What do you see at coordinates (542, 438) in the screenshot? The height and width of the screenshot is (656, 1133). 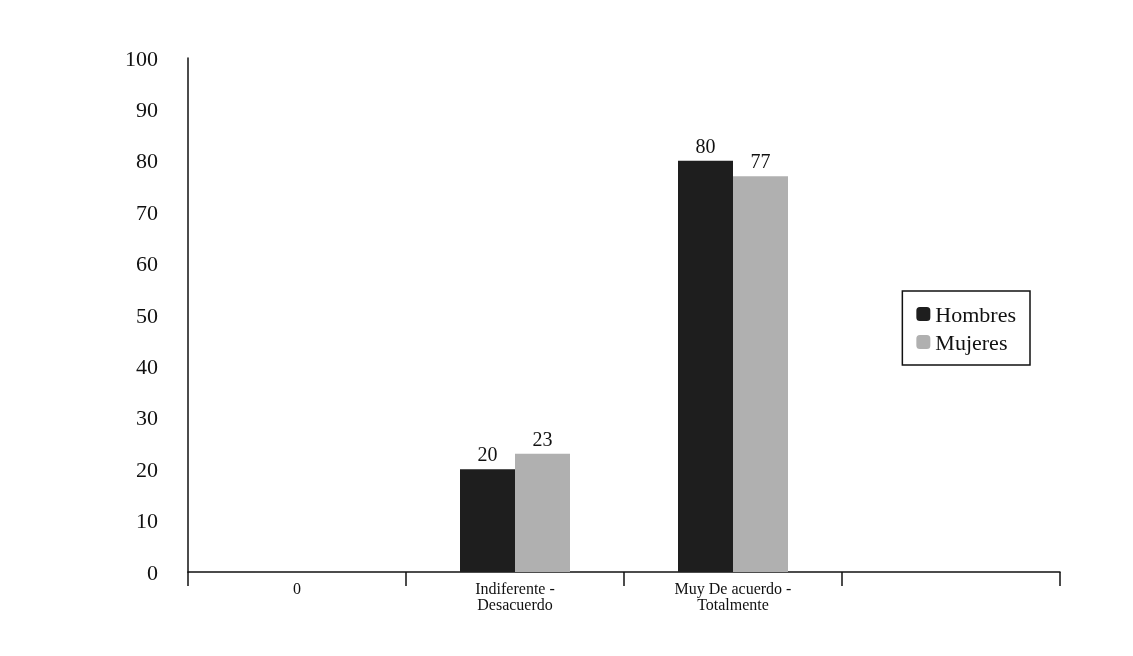 I see `data-label: 23` at bounding box center [542, 438].